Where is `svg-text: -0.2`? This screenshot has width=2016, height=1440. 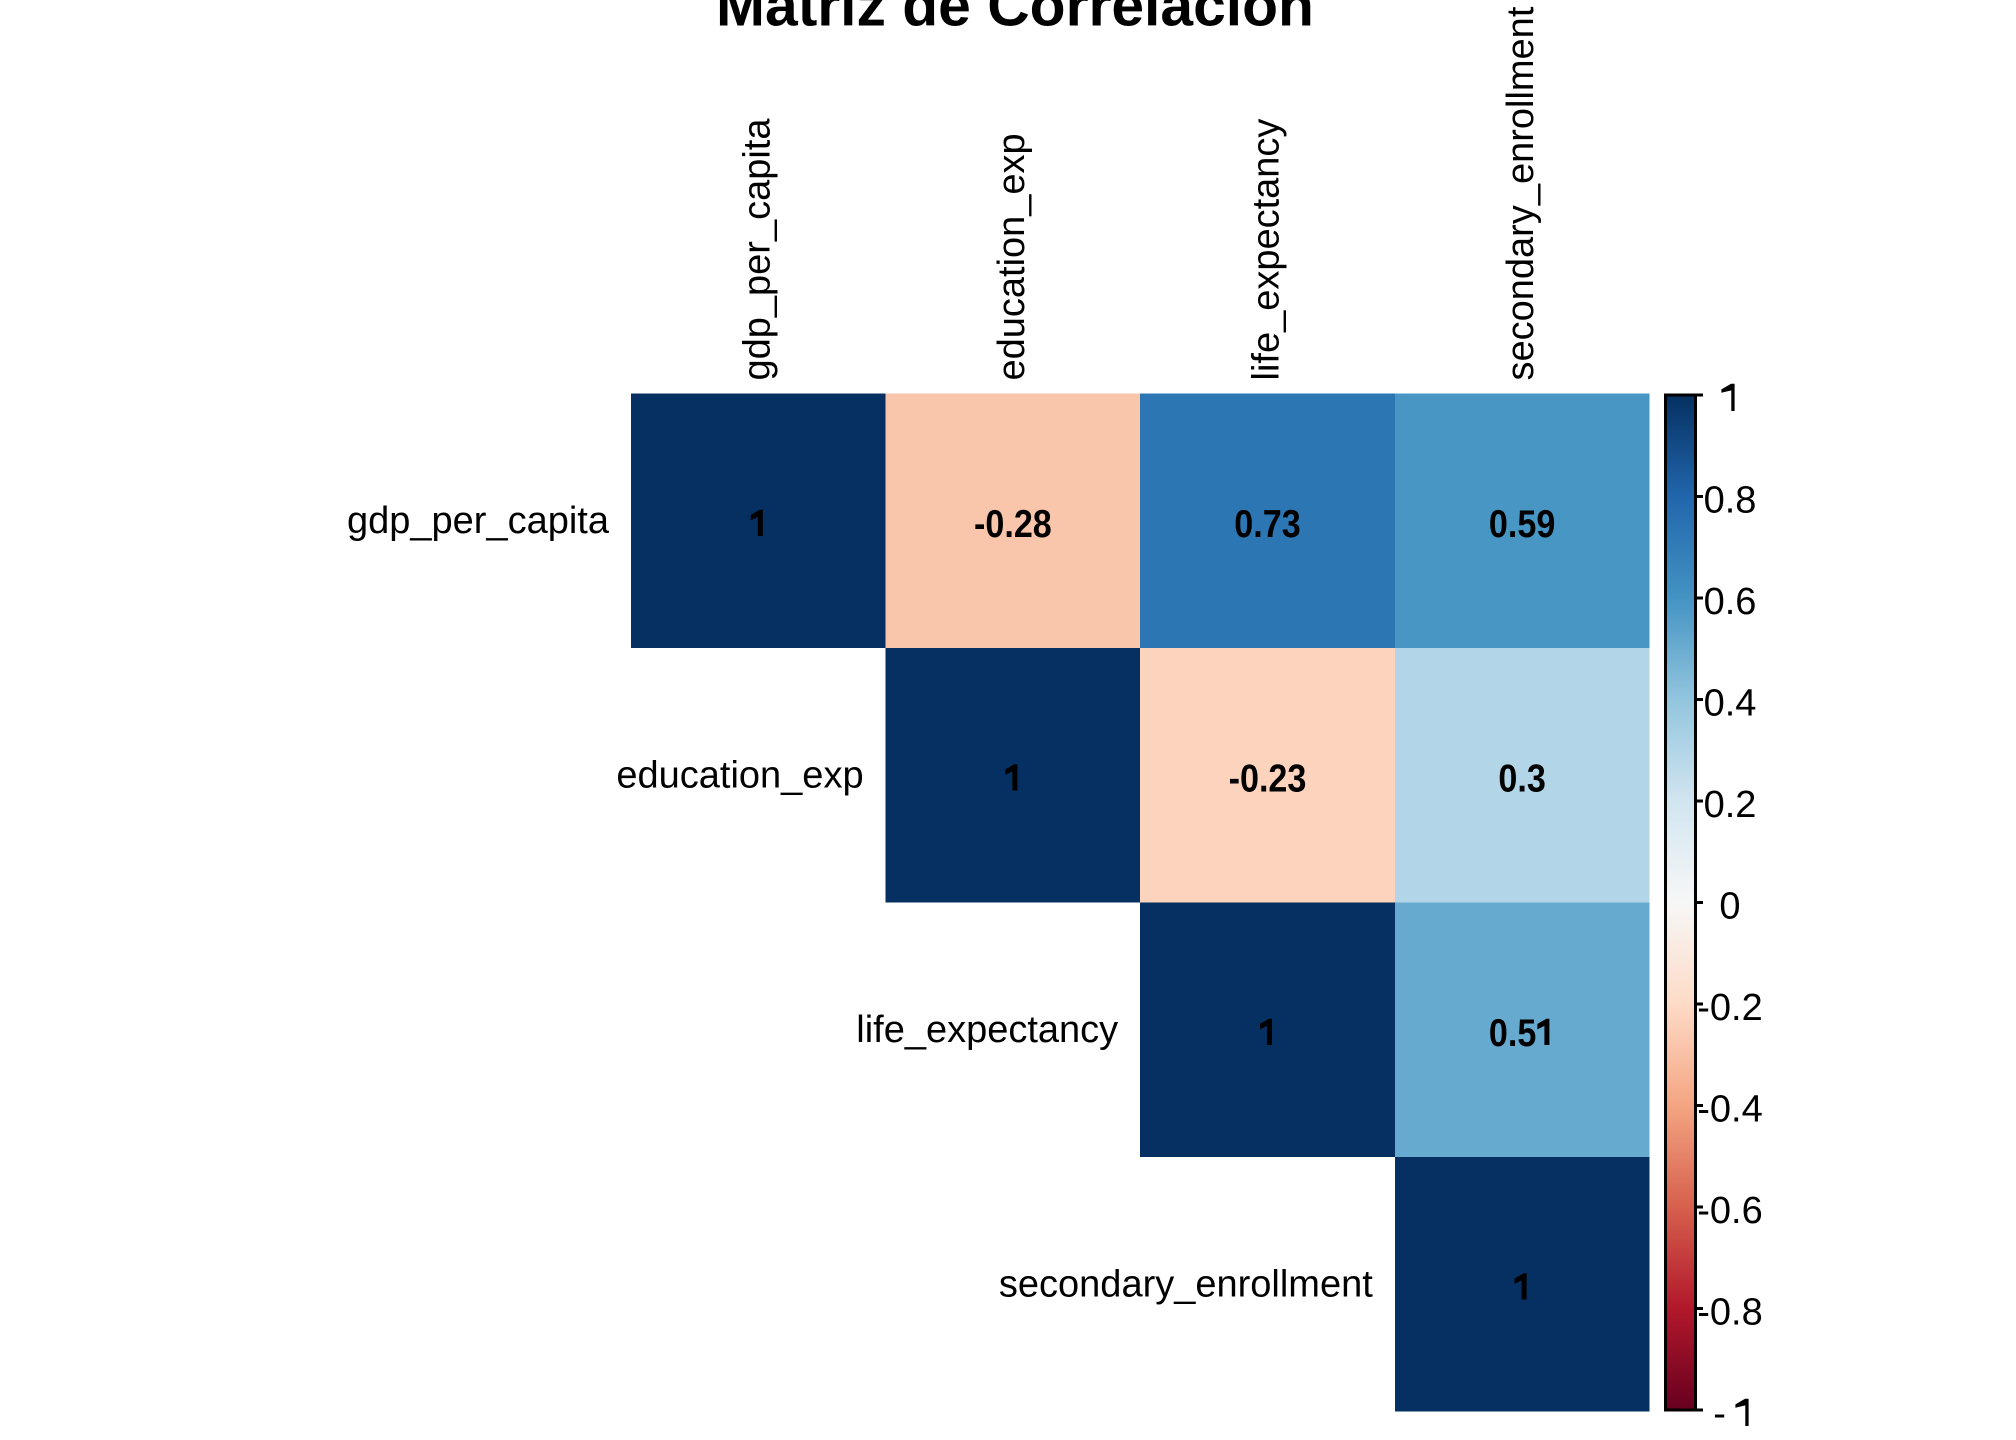 svg-text: -0.2 is located at coordinates (1729, 1008).